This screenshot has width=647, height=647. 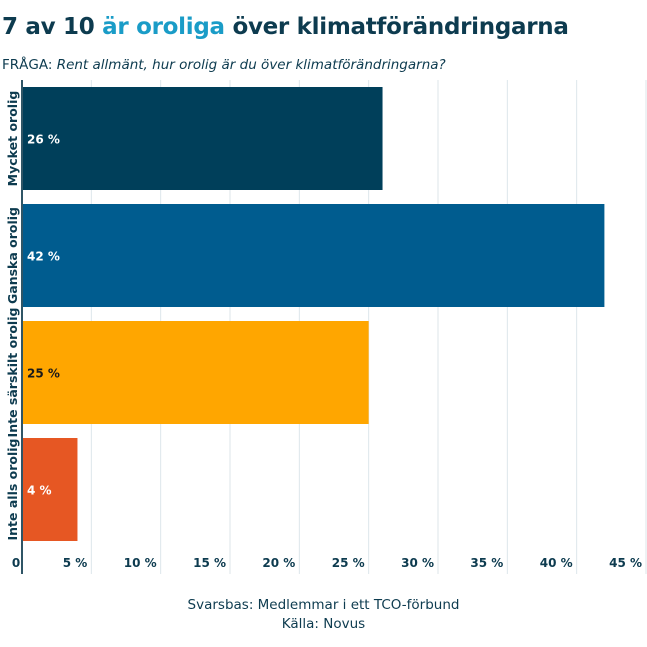 I want to click on bar-value-label: 25 %, so click(x=43, y=374).